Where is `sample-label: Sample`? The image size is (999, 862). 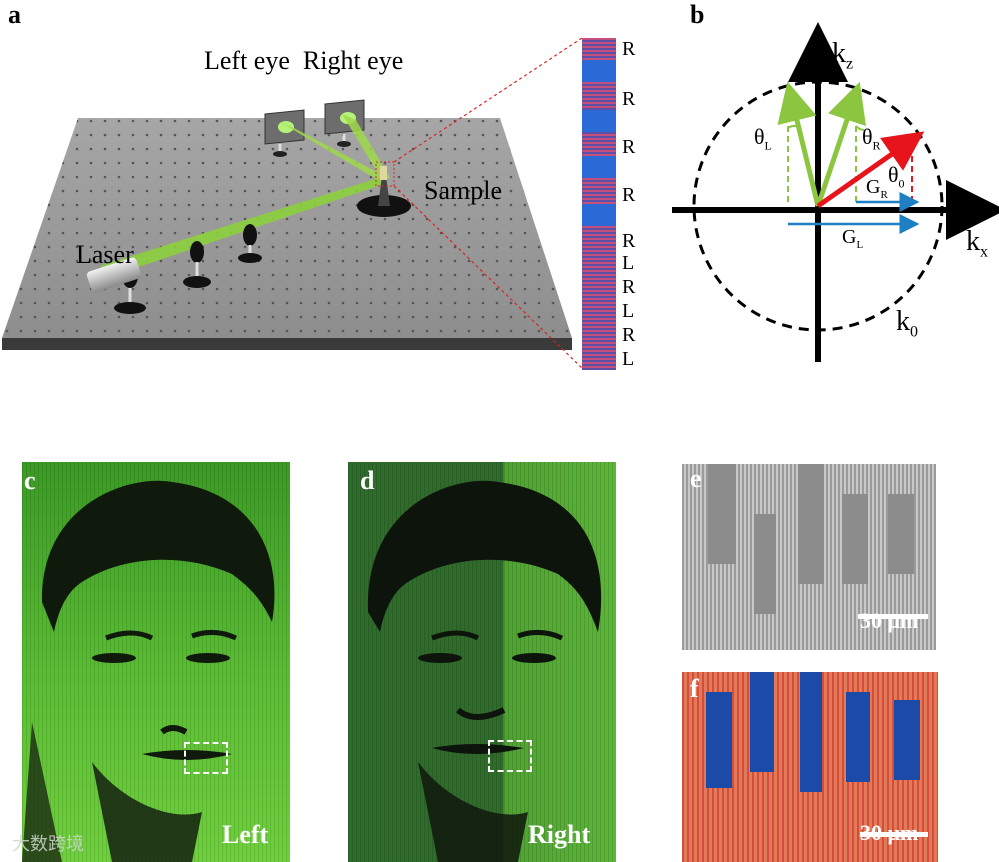
sample-label: Sample is located at coordinates (463, 190).